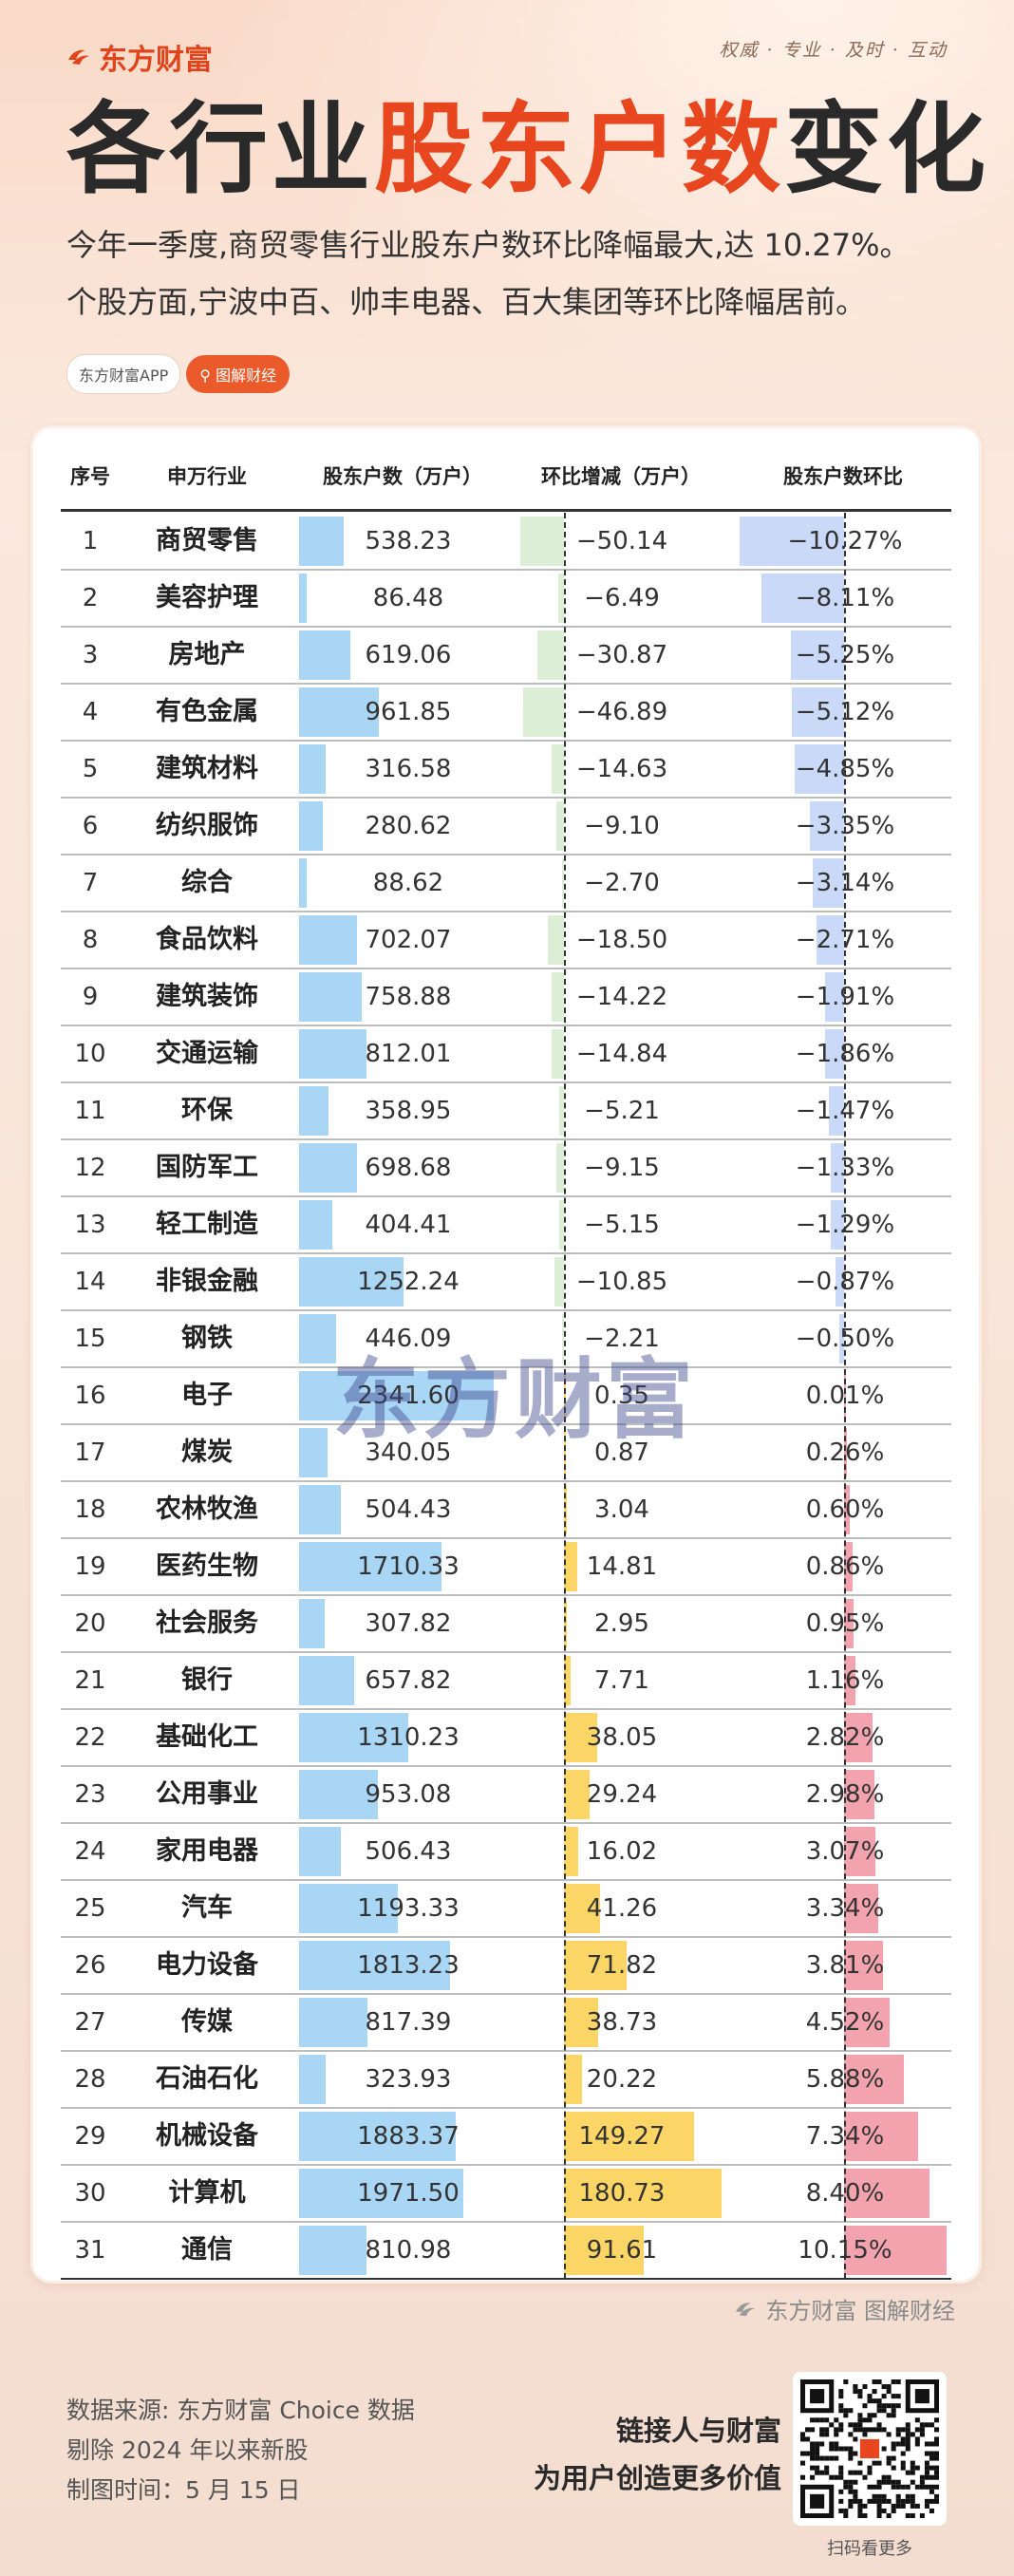 Image resolution: width=1014 pixels, height=2576 pixels. Describe the element at coordinates (246, 376) in the screenshot. I see `search-tag-label: 图解财经` at that location.